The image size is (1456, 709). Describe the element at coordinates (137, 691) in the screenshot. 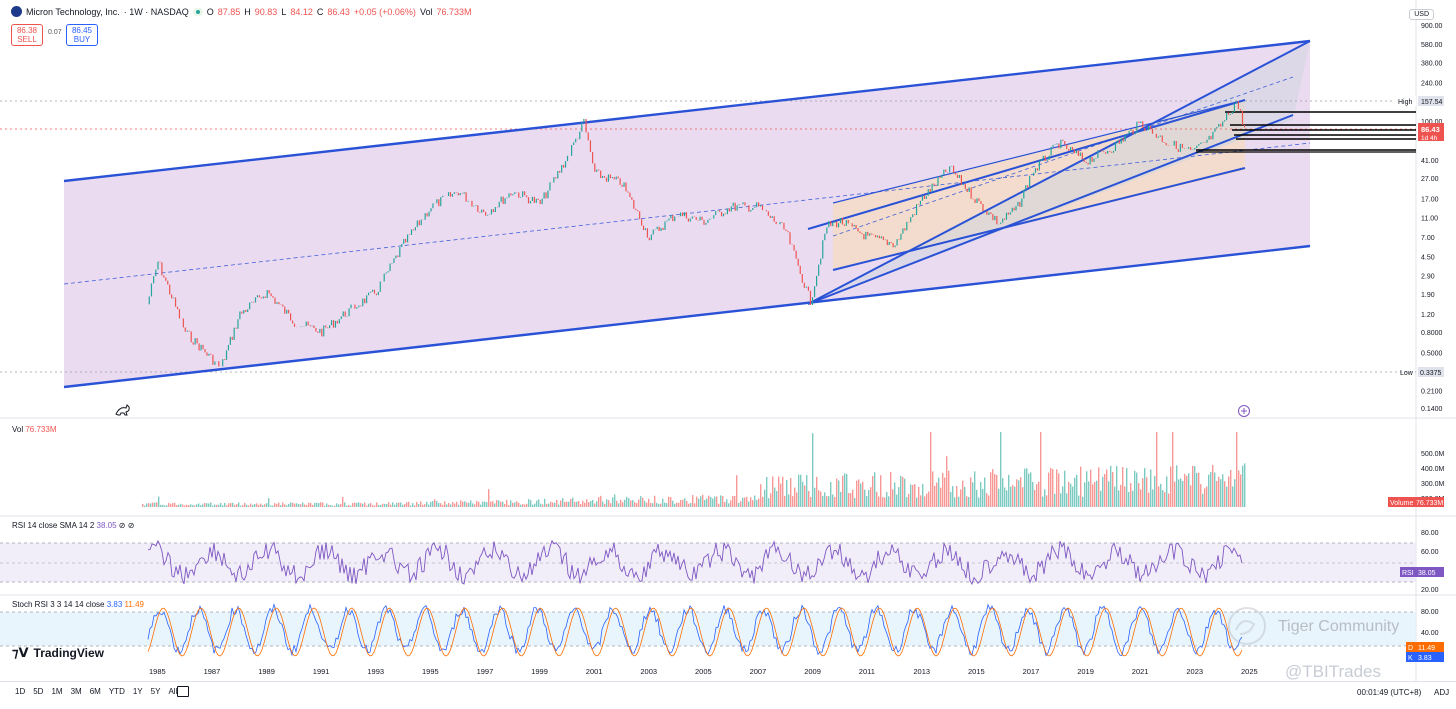

I see `timeframe-button: 1Y` at that location.